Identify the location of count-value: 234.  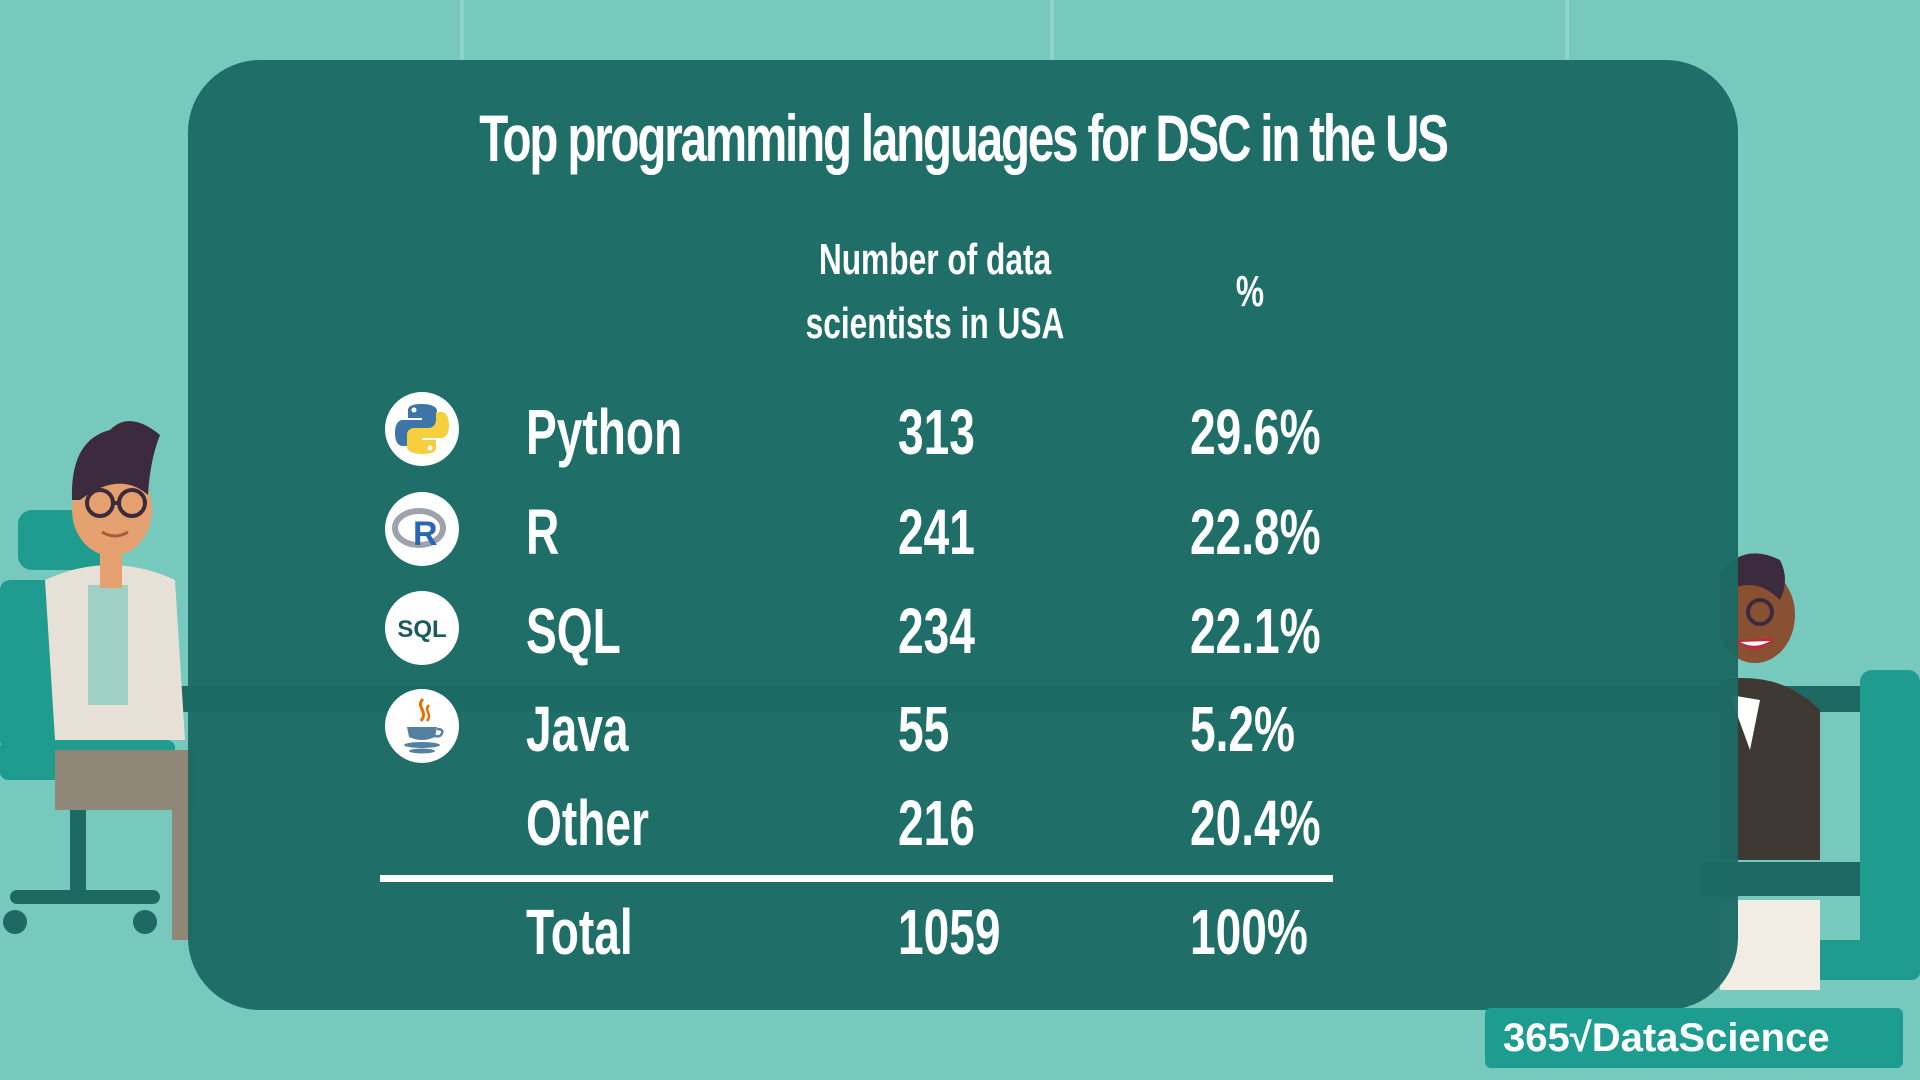
(936, 631).